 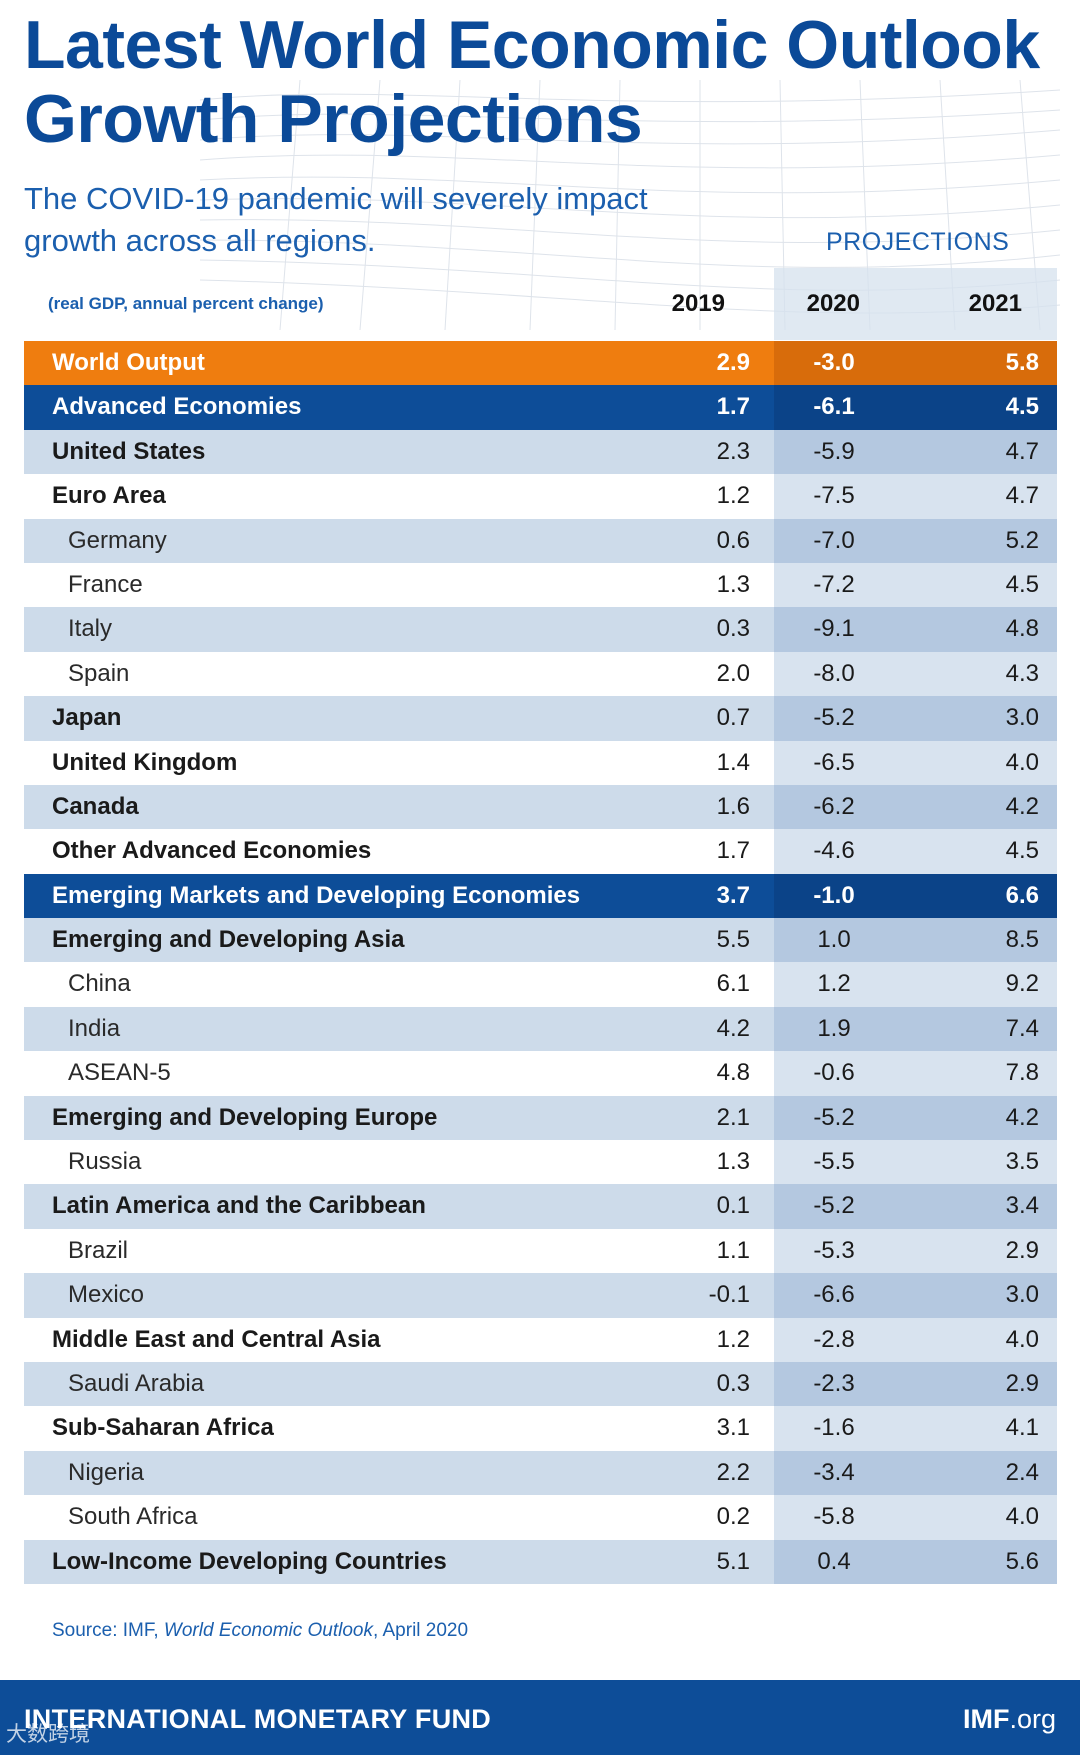 I want to click on value-2020: -5.3, so click(x=834, y=1250).